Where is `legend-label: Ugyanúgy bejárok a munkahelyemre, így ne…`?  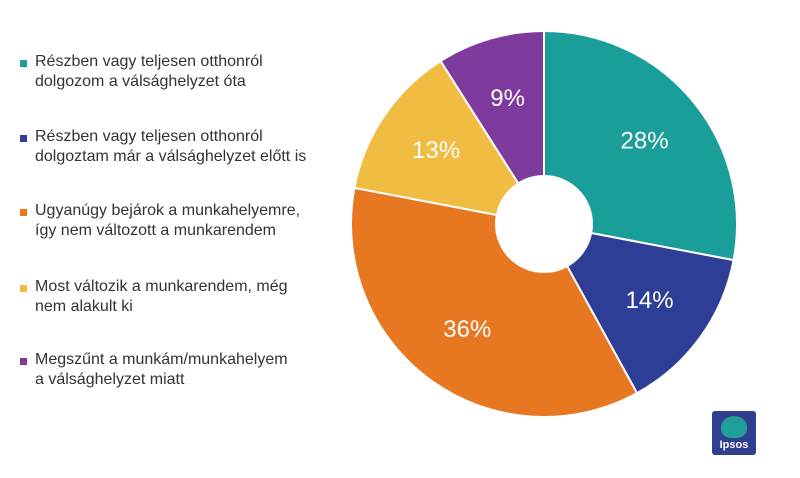
legend-label: Ugyanúgy bejárok a munkahelyemre, így ne… is located at coordinates (168, 220).